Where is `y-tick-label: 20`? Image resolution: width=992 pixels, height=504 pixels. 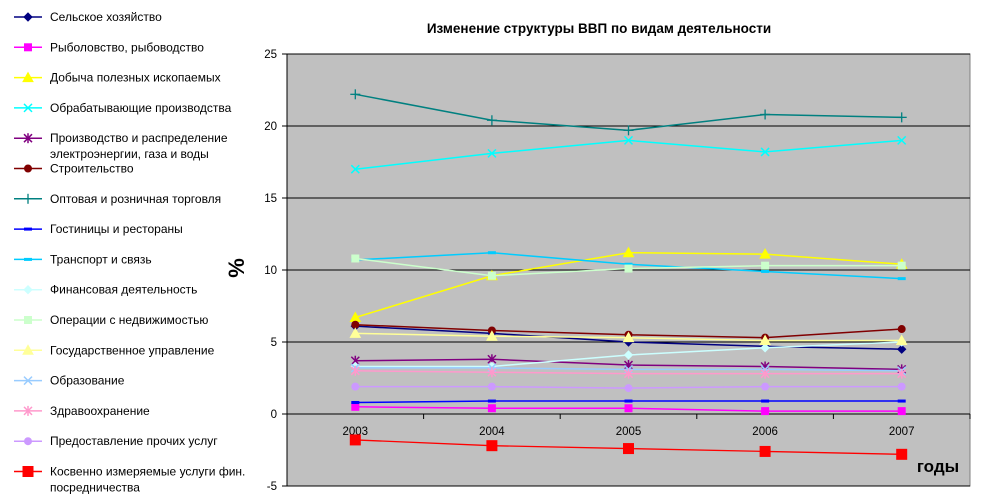
y-tick-label: 20 is located at coordinates (270, 127).